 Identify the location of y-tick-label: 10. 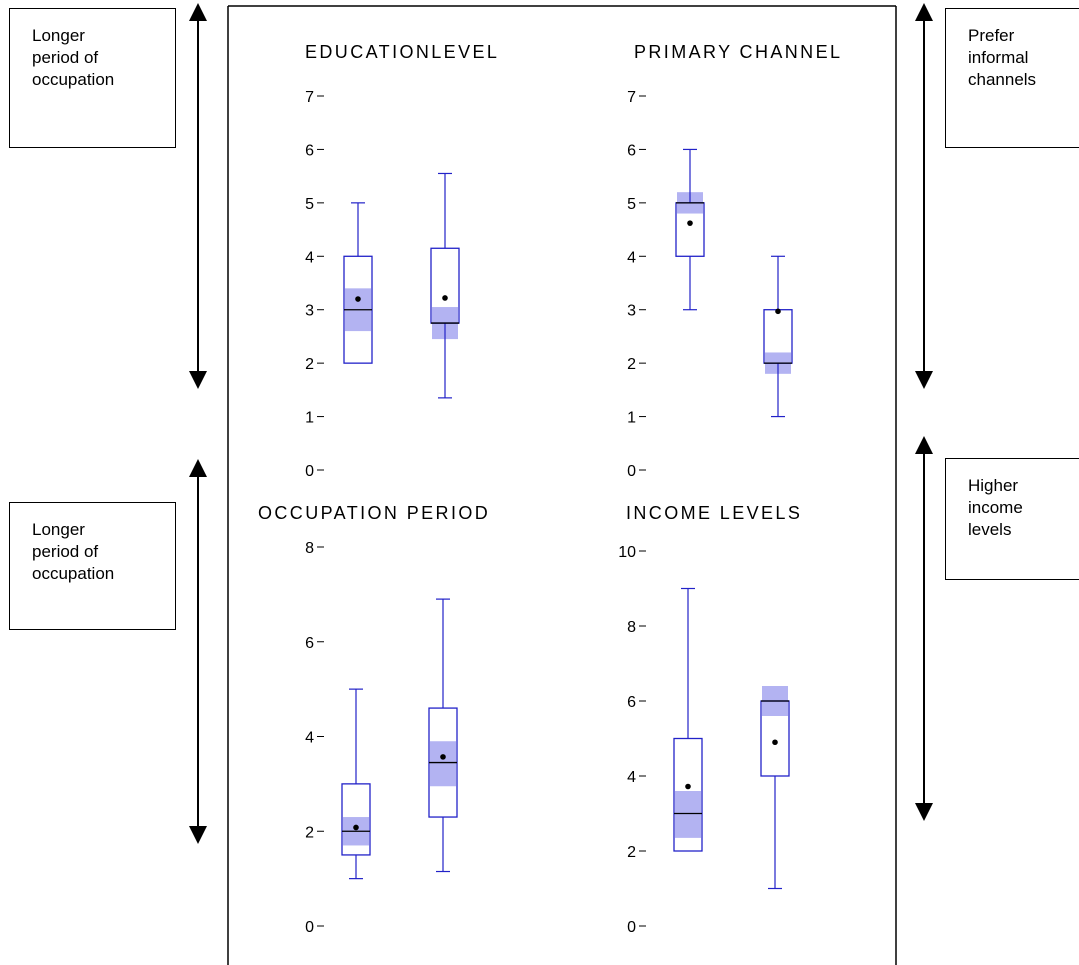
(627, 552).